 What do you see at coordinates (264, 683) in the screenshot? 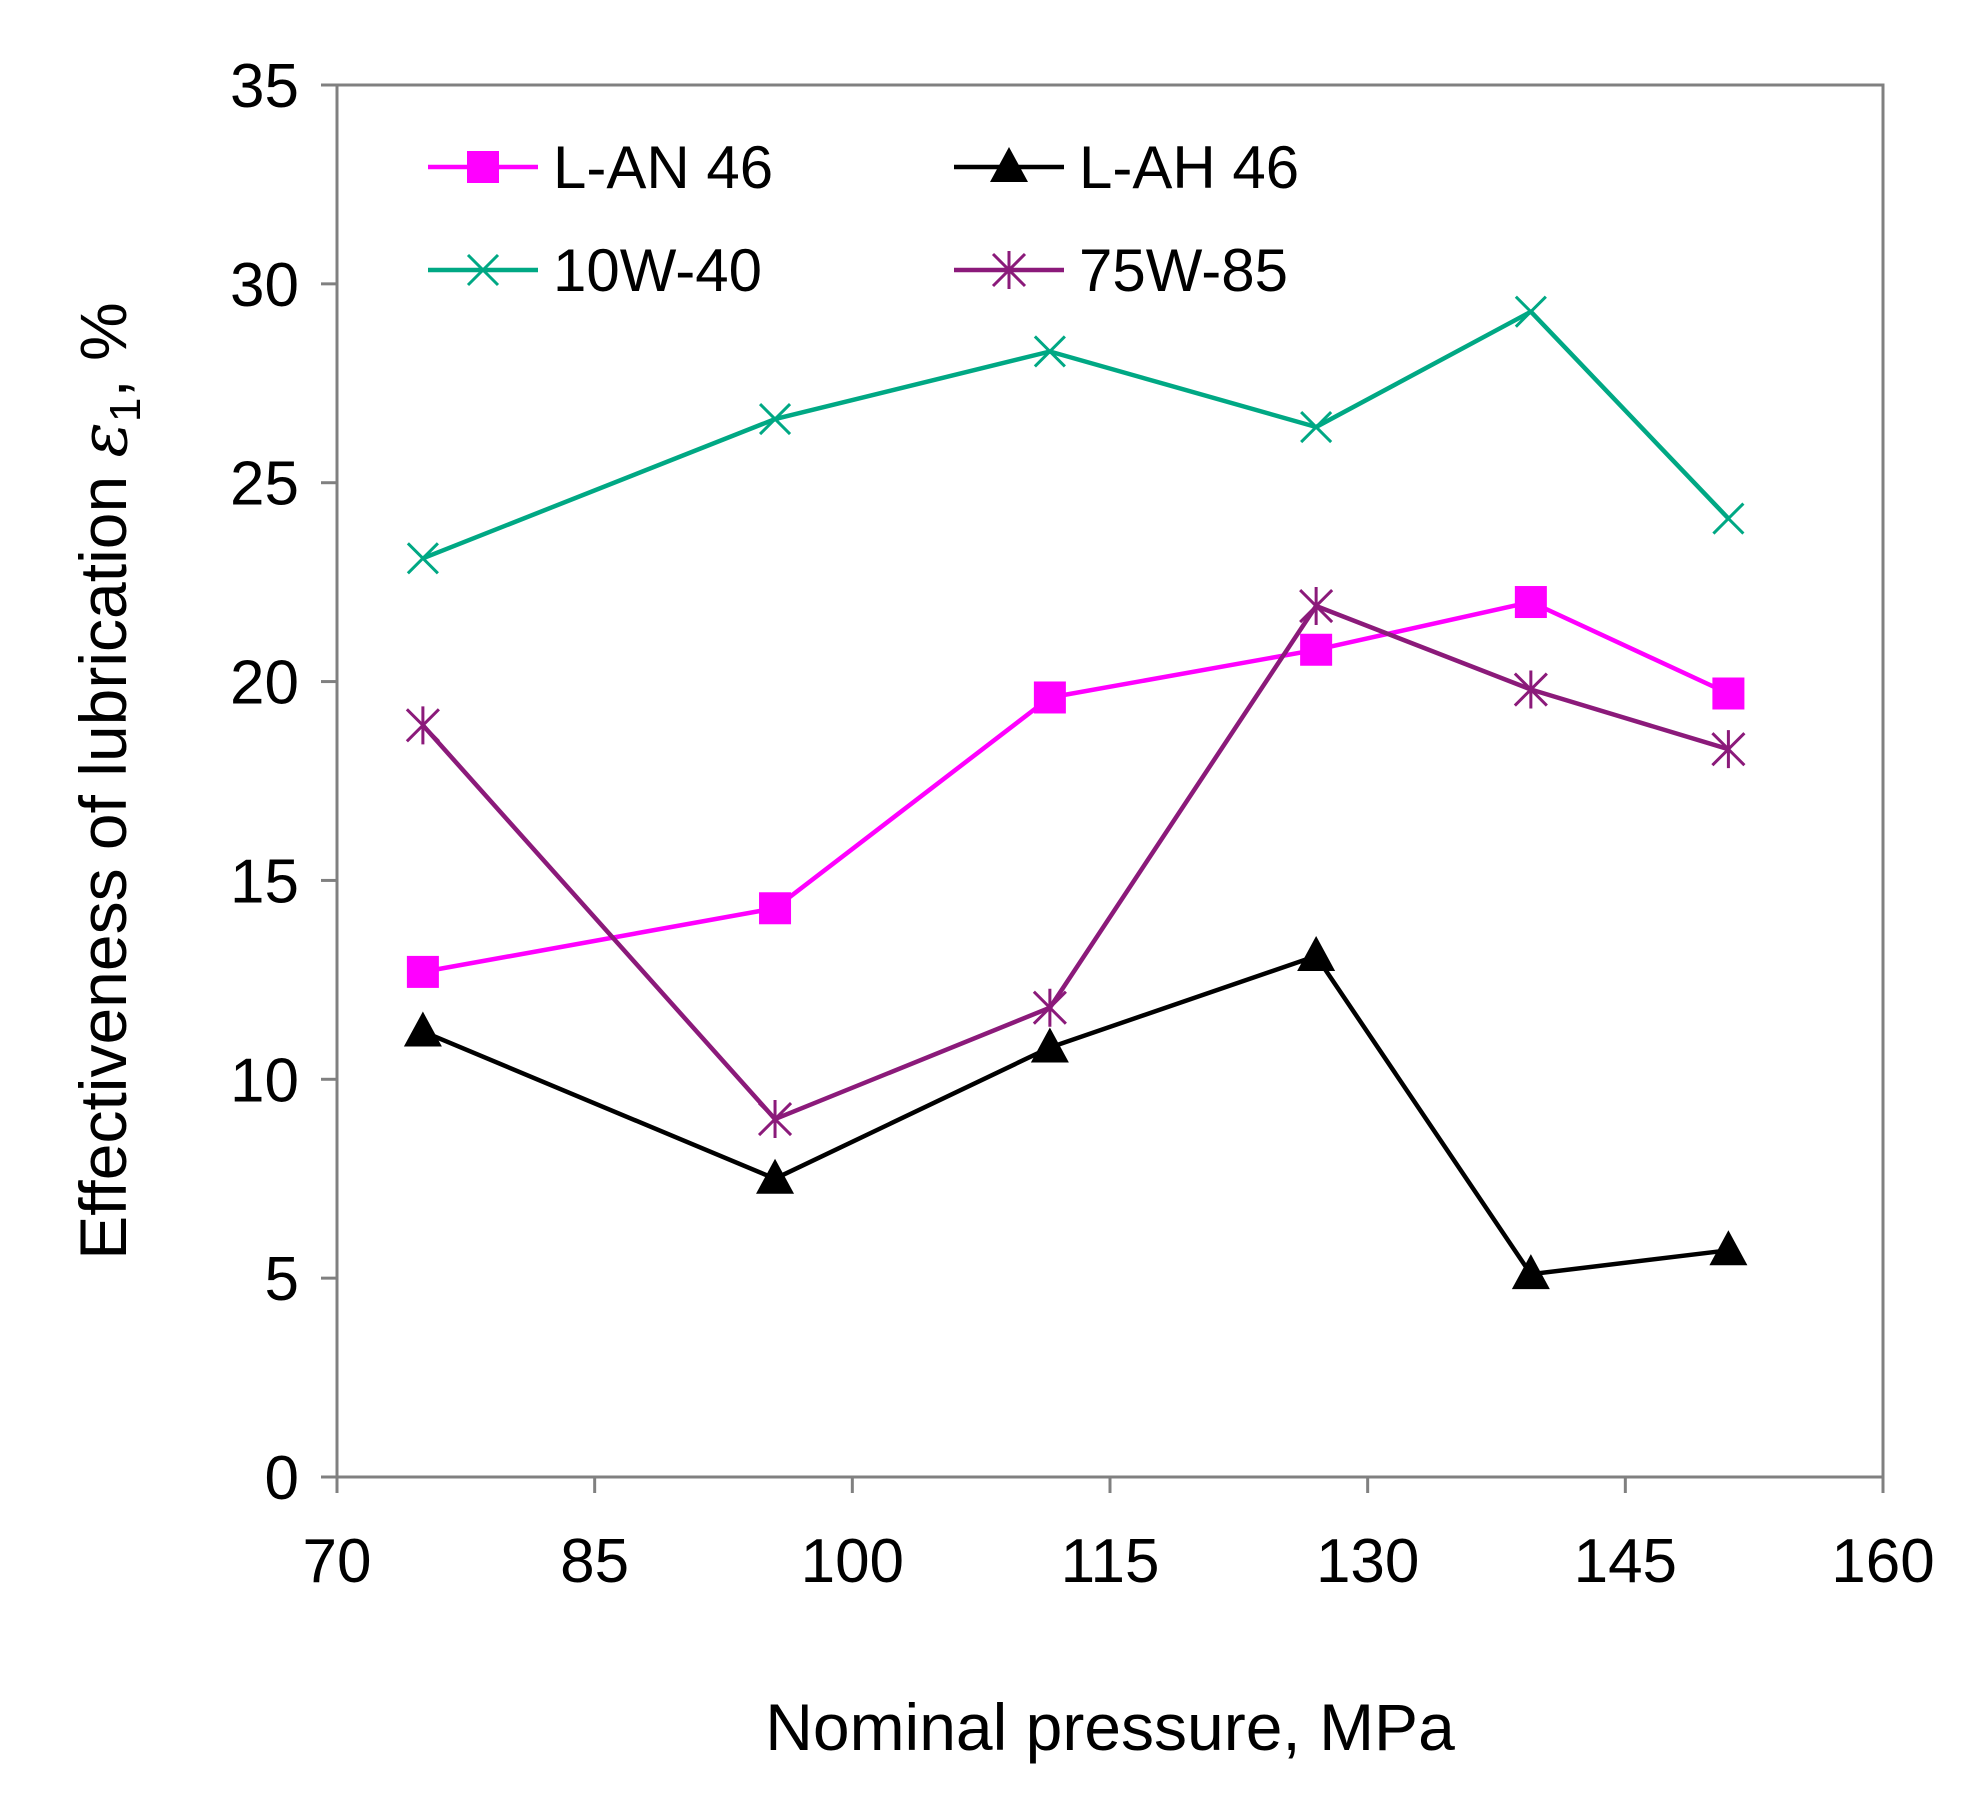
I see `y-tick-label: 20` at bounding box center [264, 683].